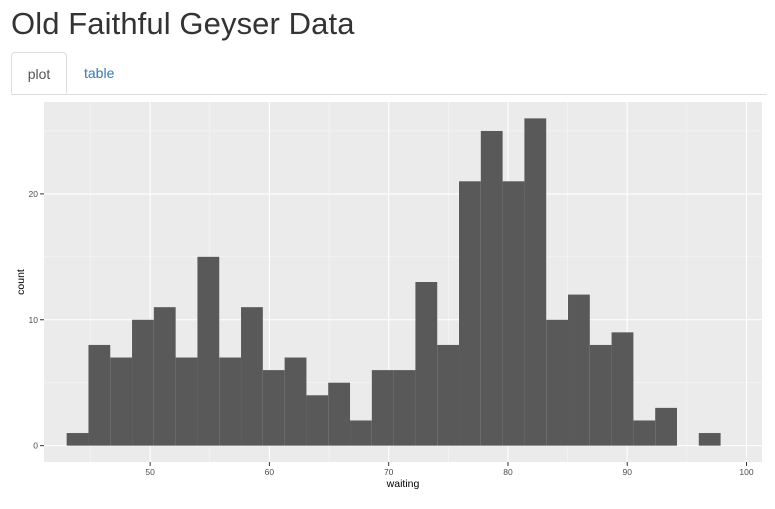 The image size is (775, 509). Describe the element at coordinates (270, 472) in the screenshot. I see `x-tick-label: 60` at that location.